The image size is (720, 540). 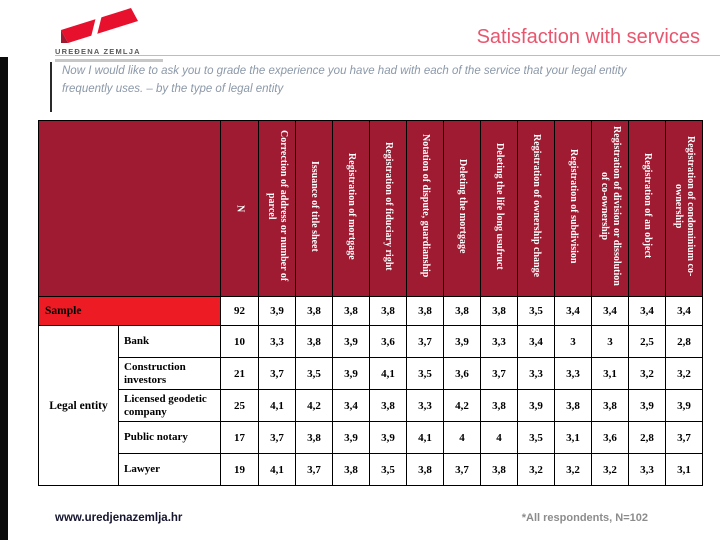 I want to click on value-cell: 2,5, so click(x=647, y=341).